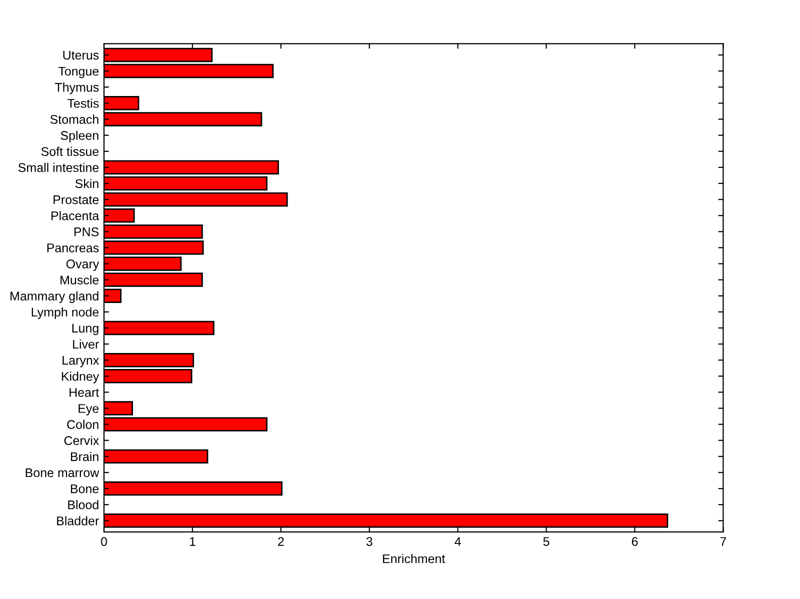 The width and height of the screenshot is (800, 599). What do you see at coordinates (86, 183) in the screenshot?
I see `y-tick-label: Skin` at bounding box center [86, 183].